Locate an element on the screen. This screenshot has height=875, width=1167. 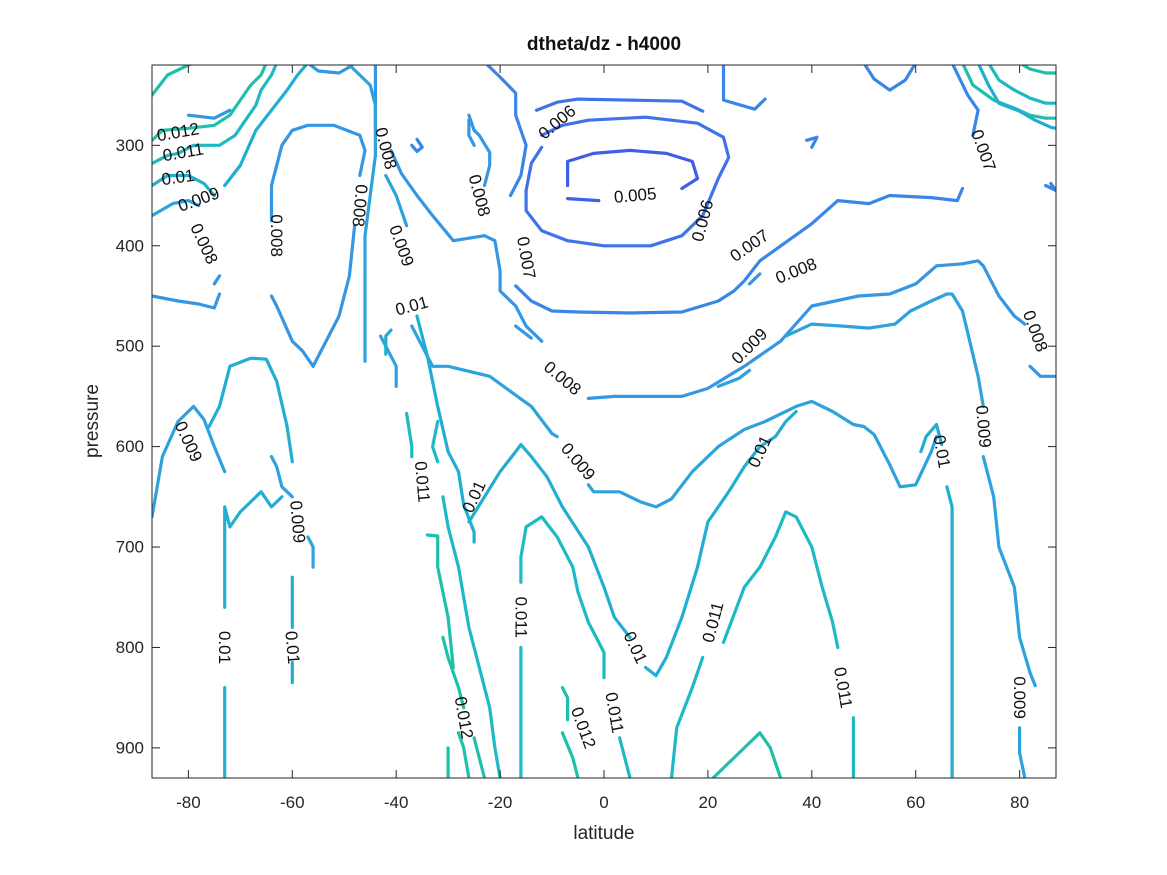
x-tick-label: -40 is located at coordinates (396, 802).